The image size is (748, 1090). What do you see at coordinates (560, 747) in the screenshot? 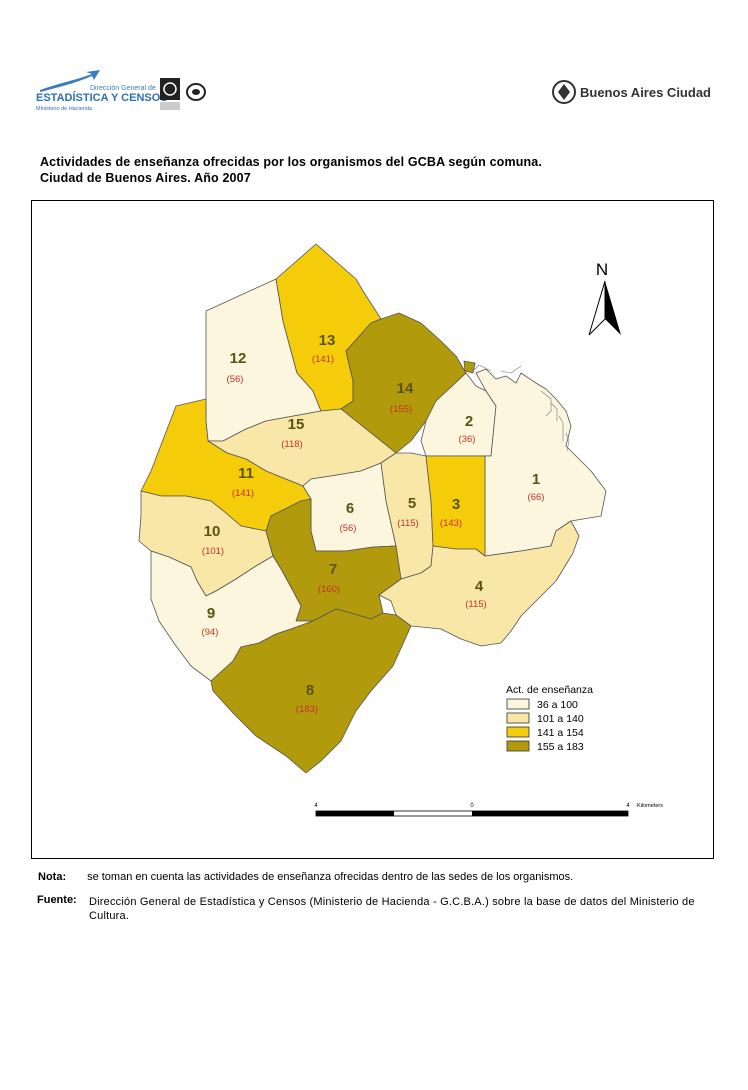
I see `legend-label-4: 155 a 183` at bounding box center [560, 747].